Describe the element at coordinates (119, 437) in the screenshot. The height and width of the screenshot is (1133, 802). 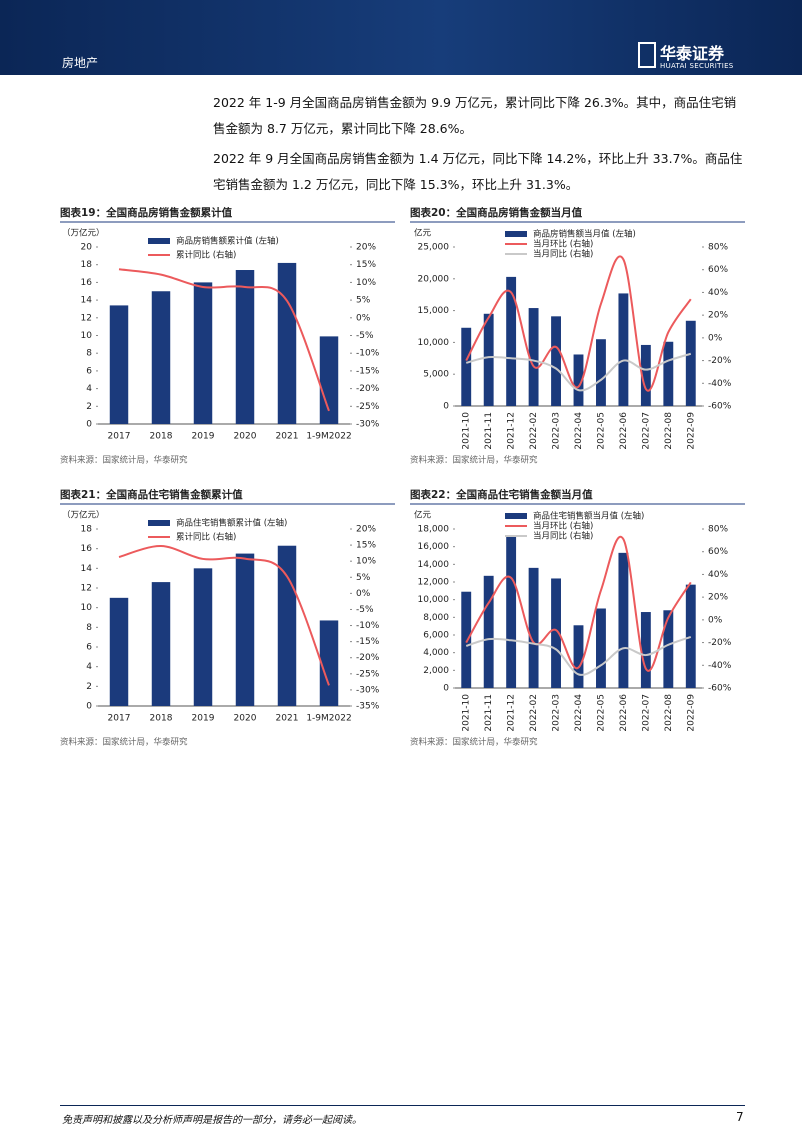
I see `x-tick-label: 2017` at that location.